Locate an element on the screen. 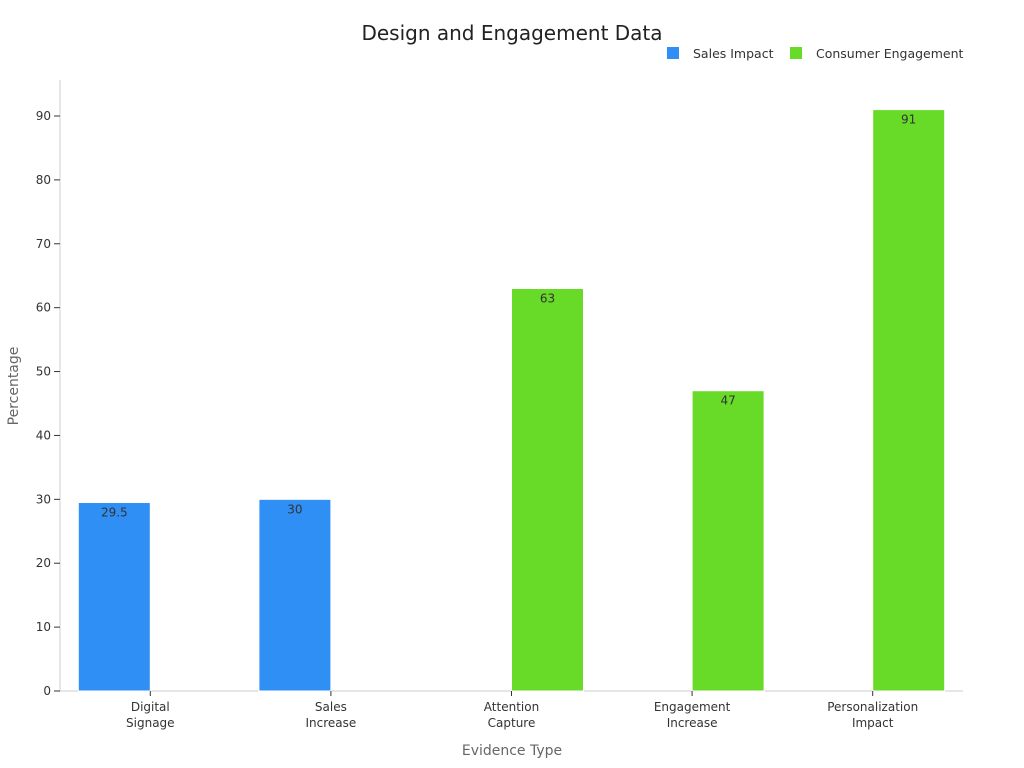 This screenshot has height=768, width=1024. x-category-label: Attention Capture is located at coordinates (511, 715).